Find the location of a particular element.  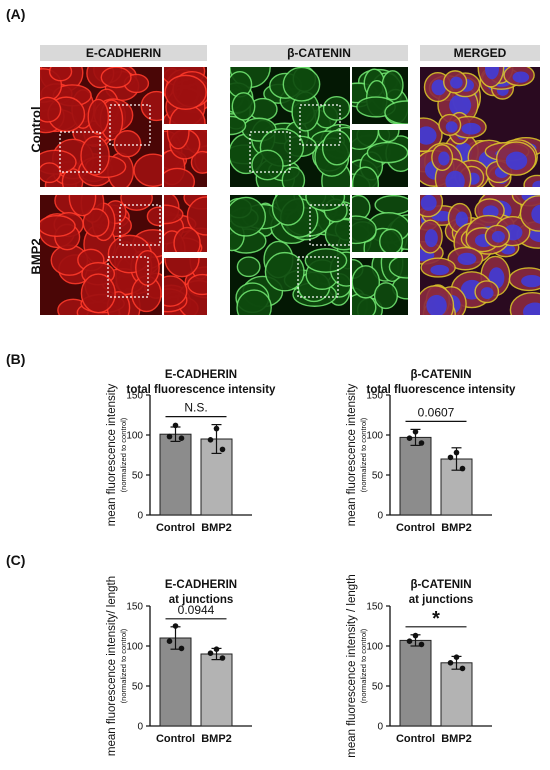

panel-label-b: (B) is located at coordinates (16, 359).